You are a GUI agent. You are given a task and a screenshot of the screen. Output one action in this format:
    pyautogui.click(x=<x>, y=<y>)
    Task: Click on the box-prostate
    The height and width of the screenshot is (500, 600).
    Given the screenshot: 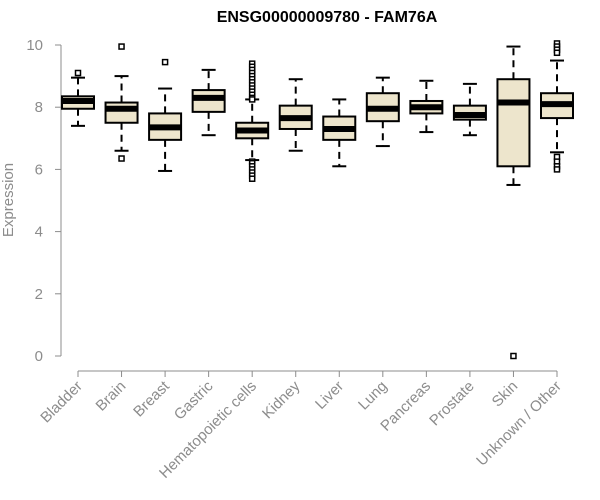 What is the action you would take?
    pyautogui.click(x=469, y=109)
    